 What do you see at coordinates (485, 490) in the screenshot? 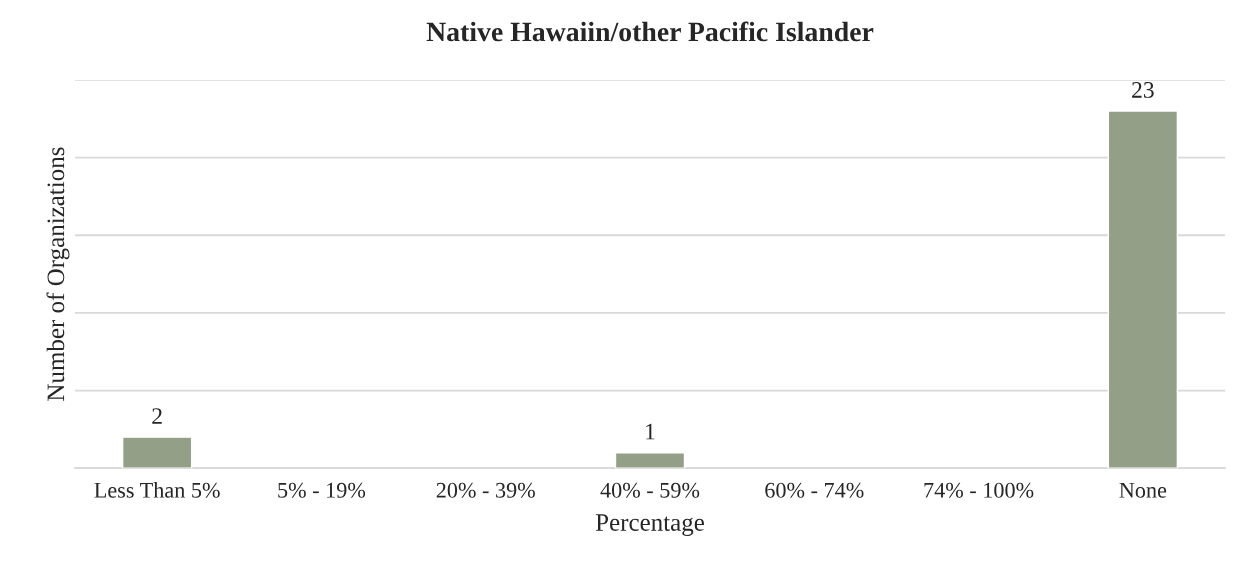
I see `x-tick-label: 20% - 39%` at bounding box center [485, 490].